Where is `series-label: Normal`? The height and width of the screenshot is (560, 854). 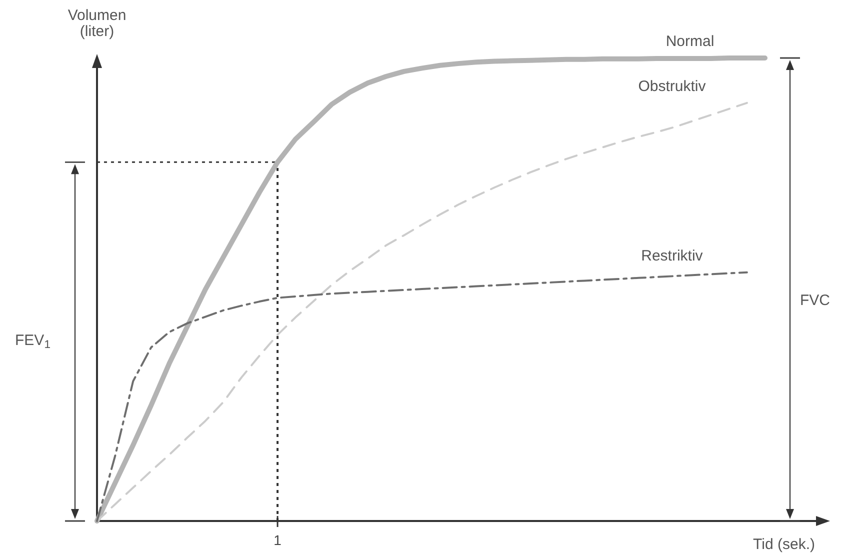 series-label: Normal is located at coordinates (690, 41).